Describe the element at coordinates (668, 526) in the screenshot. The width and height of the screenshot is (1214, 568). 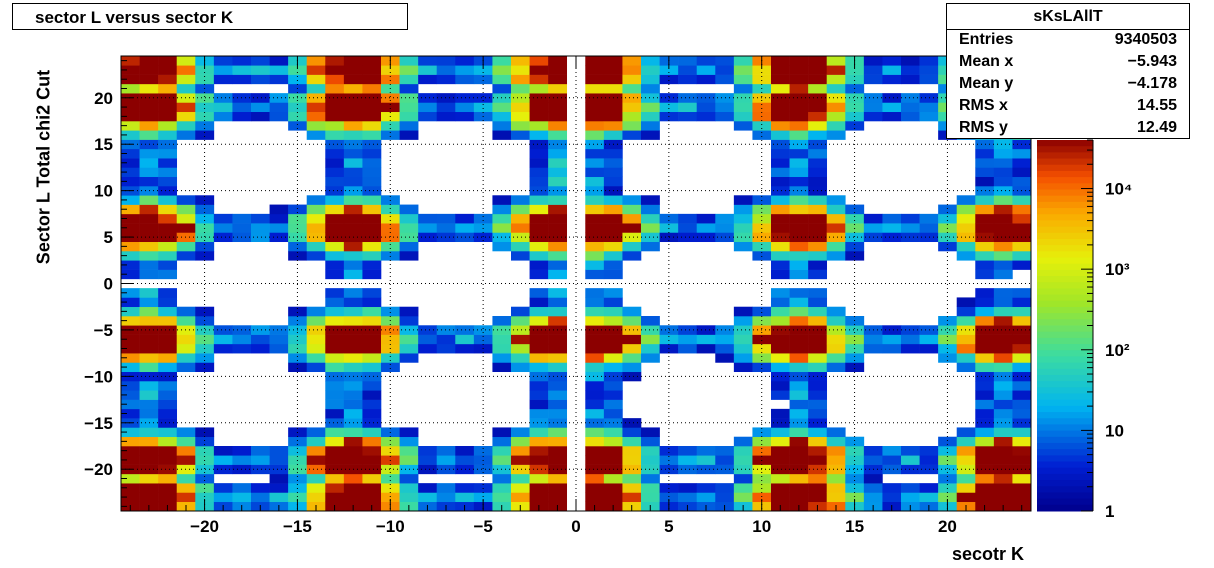
I see `x-tick-label: 5` at that location.